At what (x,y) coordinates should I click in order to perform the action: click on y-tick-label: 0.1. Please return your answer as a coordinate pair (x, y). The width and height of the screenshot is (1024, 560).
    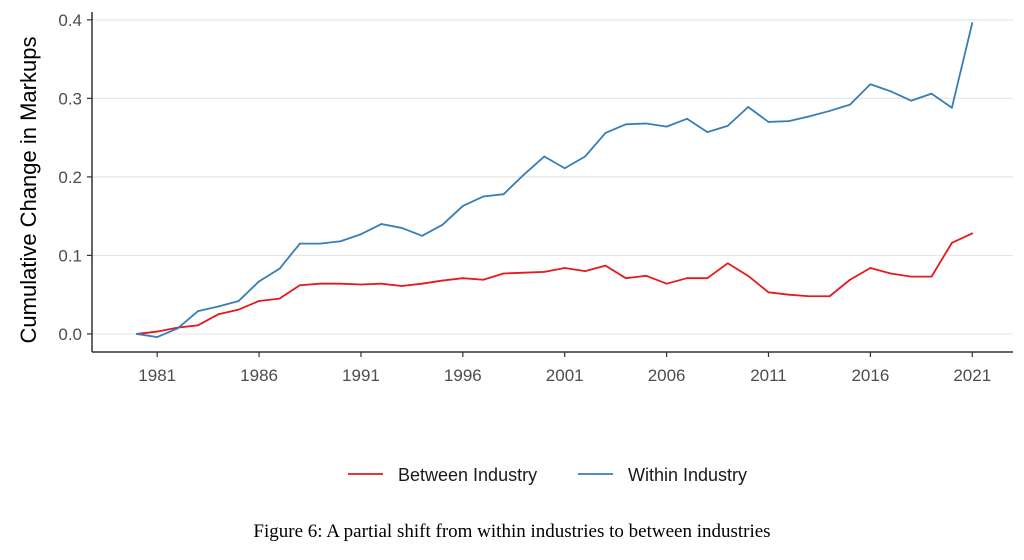
    Looking at the image, I should click on (70, 255).